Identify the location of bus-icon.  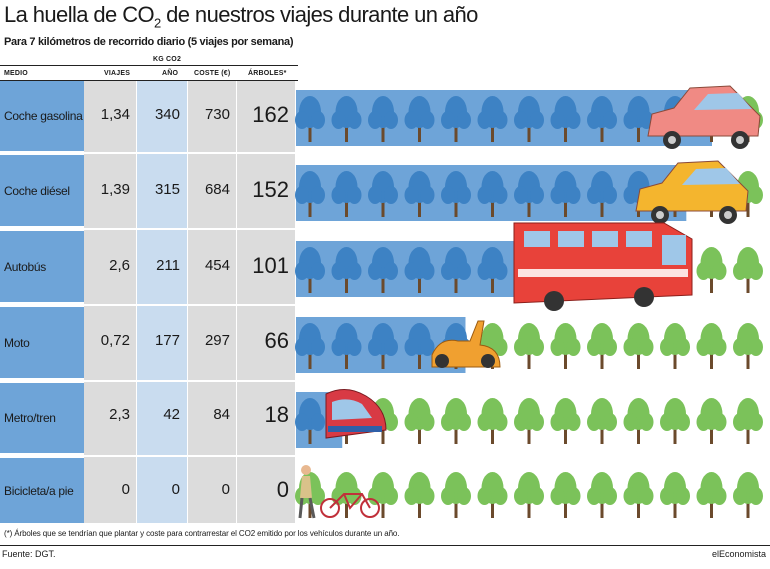
(603, 266).